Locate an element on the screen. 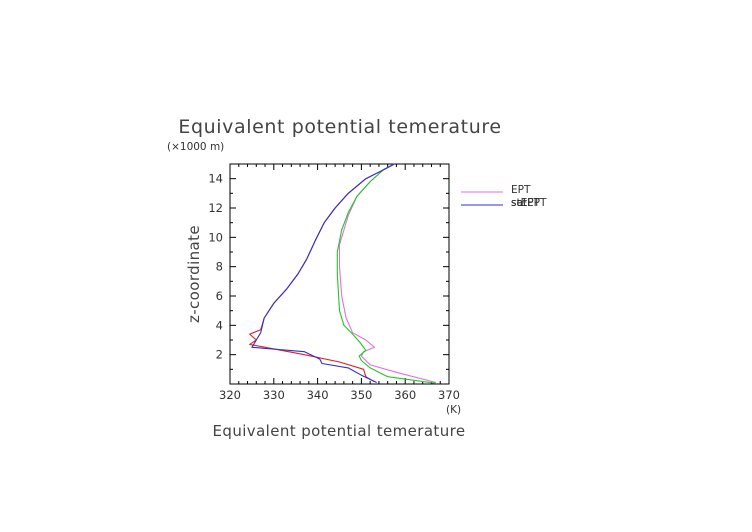 This screenshot has width=752, height=532. legend-label-EPT: EPT is located at coordinates (521, 190).